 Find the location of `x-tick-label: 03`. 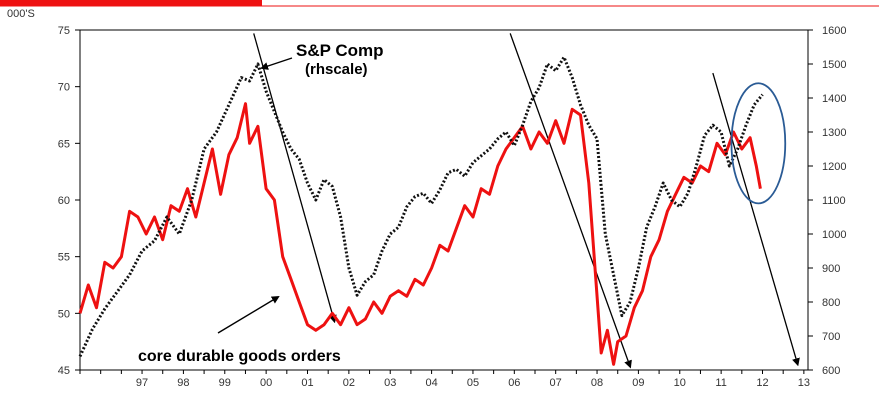

x-tick-label: 03 is located at coordinates (390, 383).